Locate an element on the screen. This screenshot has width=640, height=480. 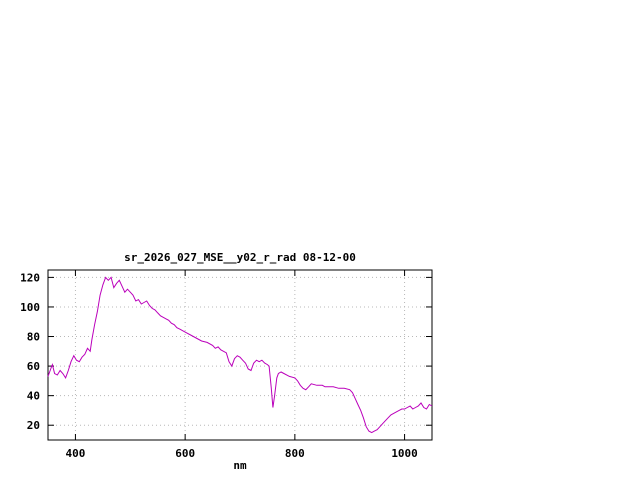
y-tick-label: 80 is located at coordinates (33, 337).